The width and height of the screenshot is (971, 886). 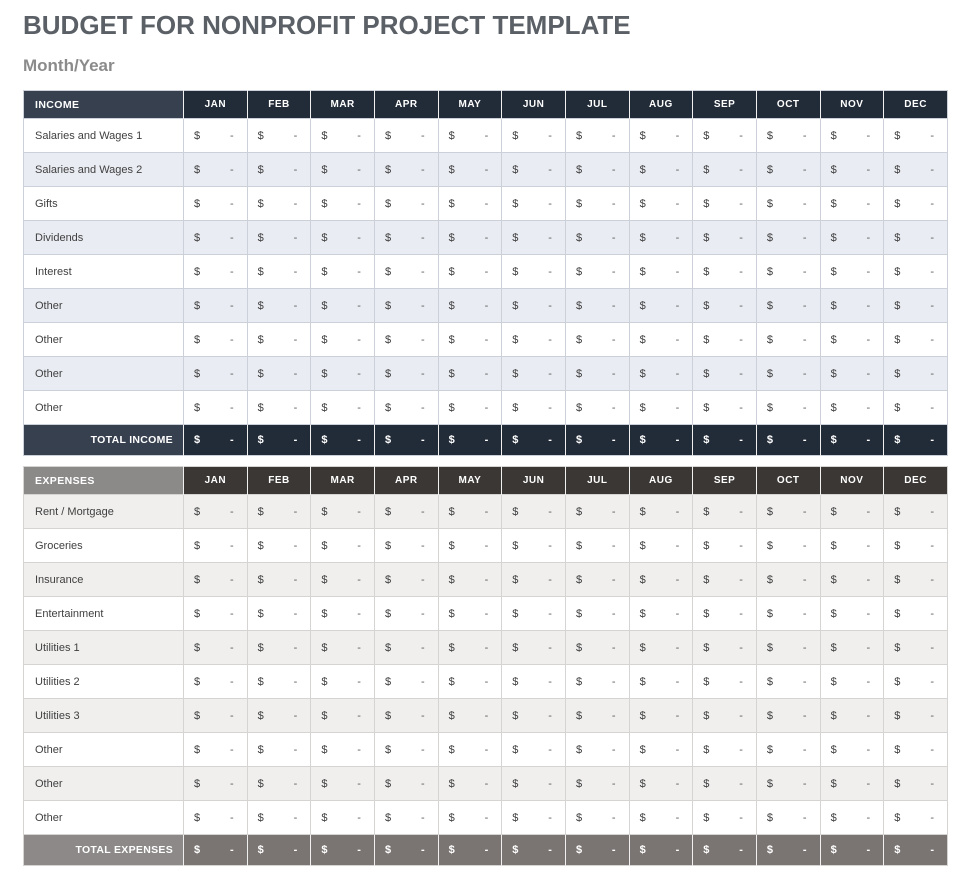 I want to click on income-cell-r8-jan: $ -, so click(x=215, y=407).